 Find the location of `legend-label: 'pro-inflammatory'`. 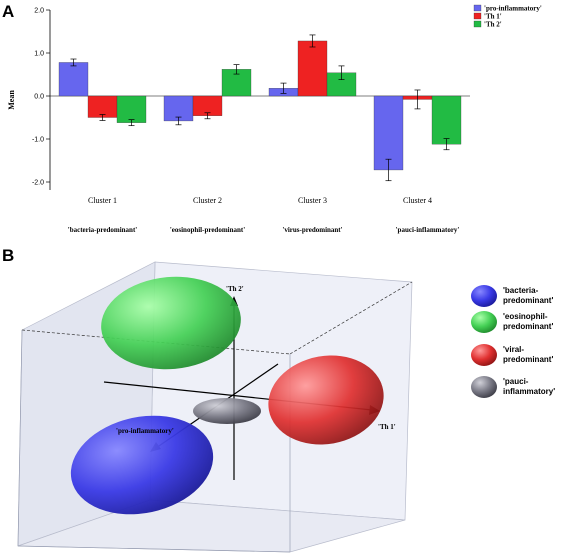

legend-label: 'pro-inflammatory' is located at coordinates (513, 9).